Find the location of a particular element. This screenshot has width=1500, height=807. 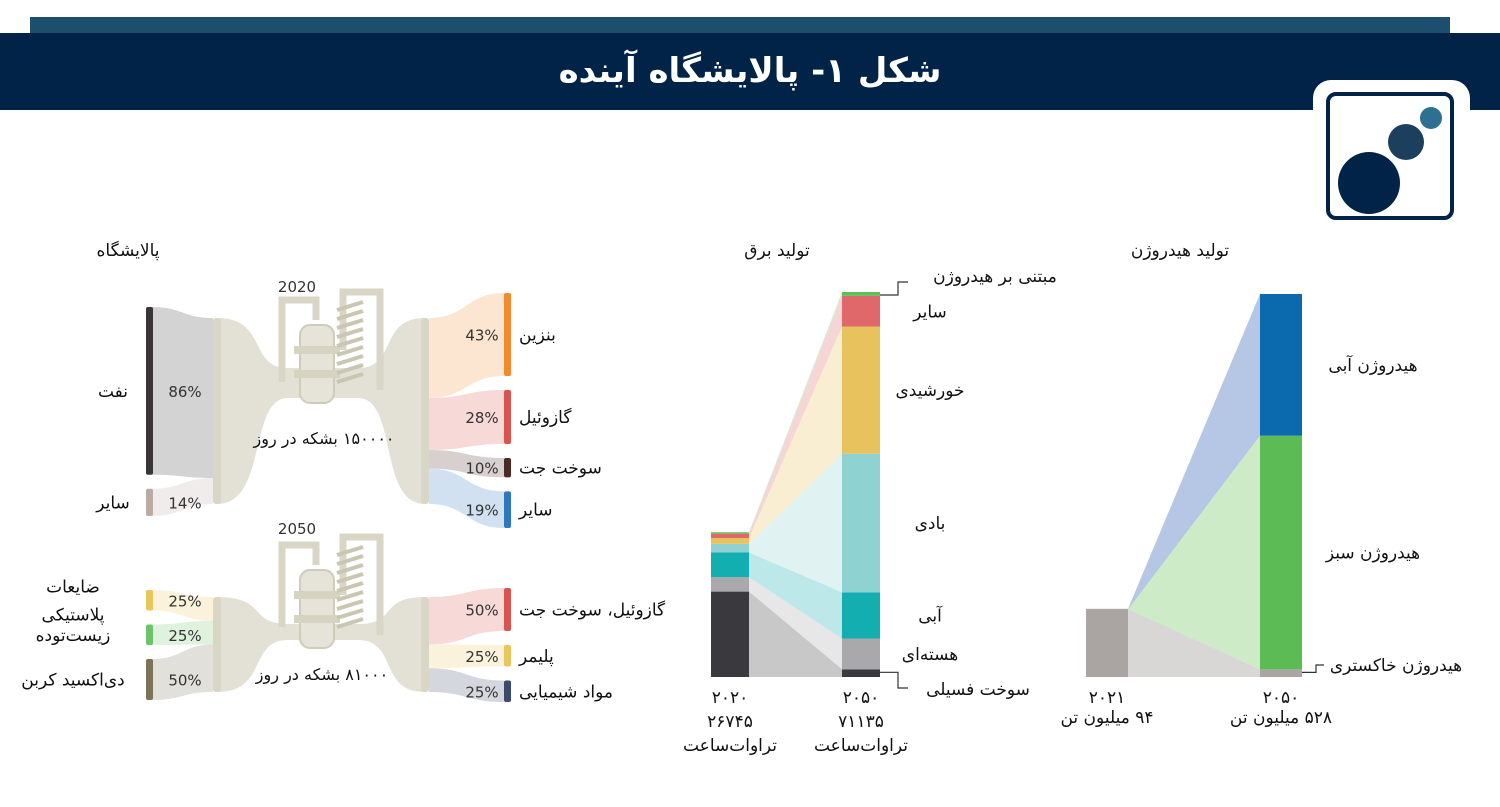

refinery-core-left-bar is located at coordinates (217, 644).